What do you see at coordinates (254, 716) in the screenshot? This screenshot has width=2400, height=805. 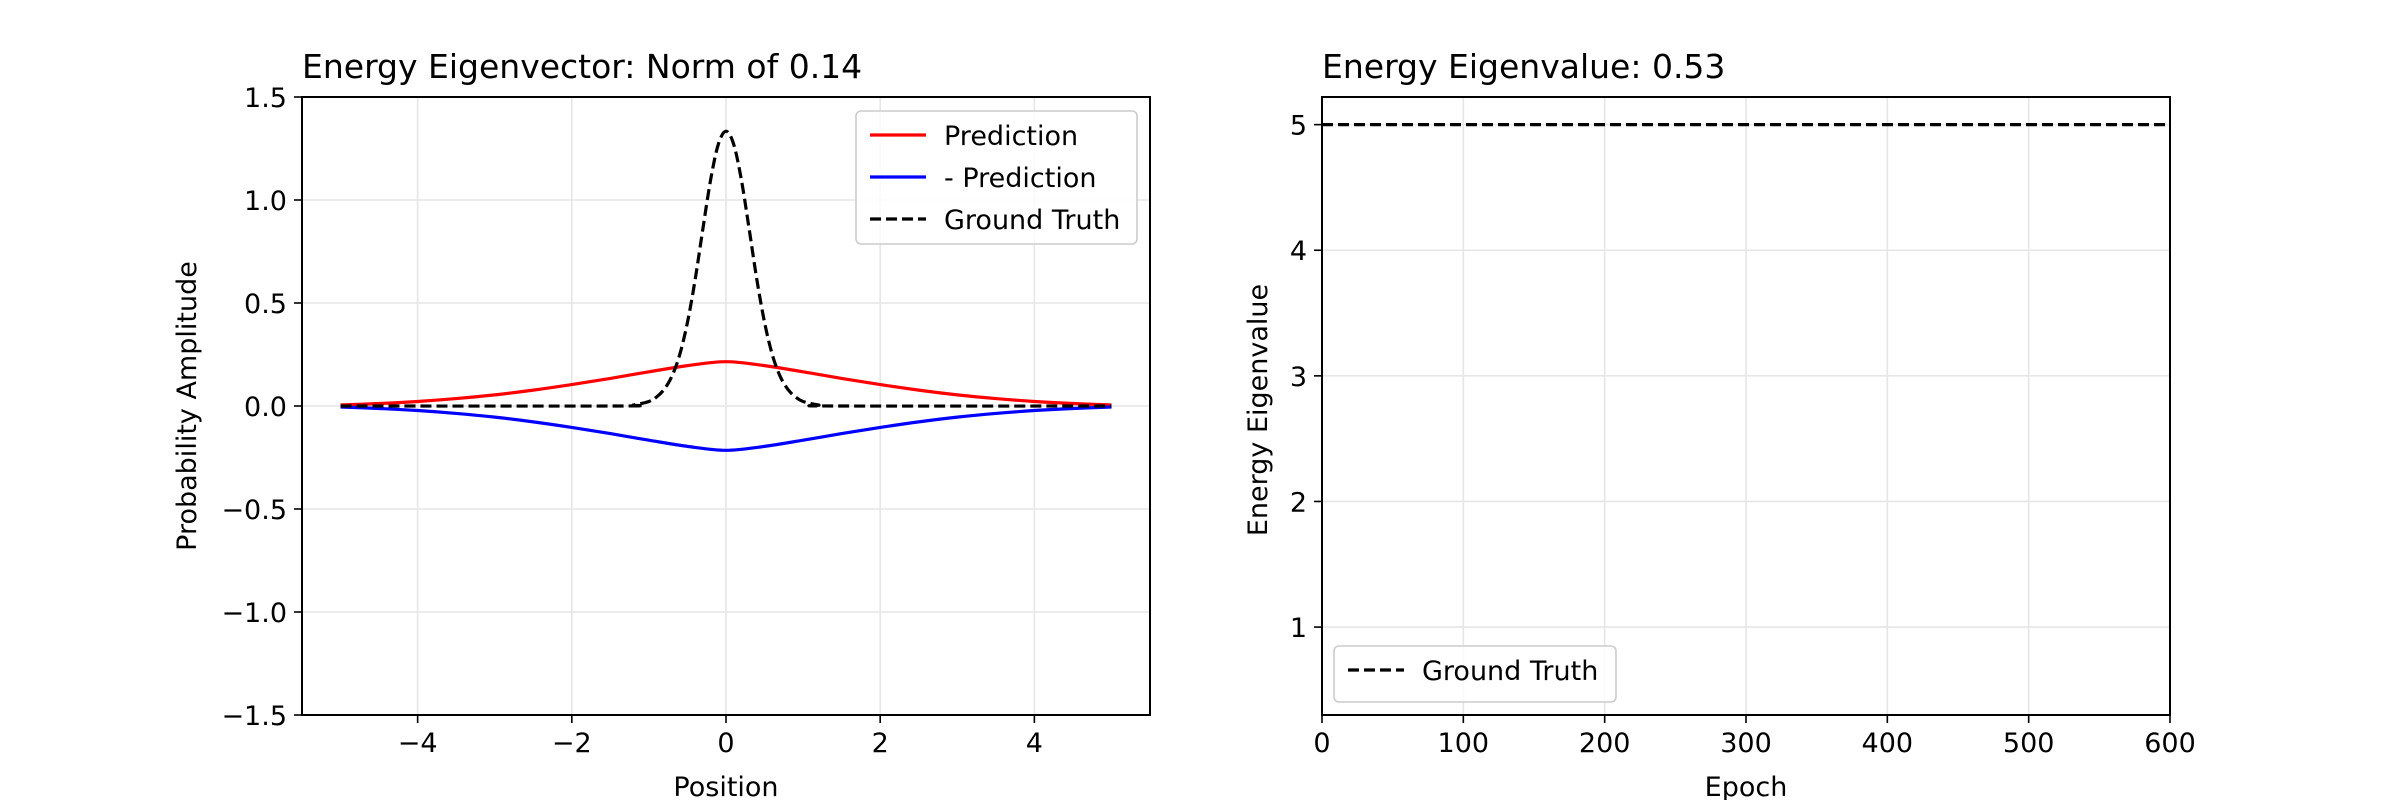 I see `eigenvector-y-tick-label: −1.5` at bounding box center [254, 716].